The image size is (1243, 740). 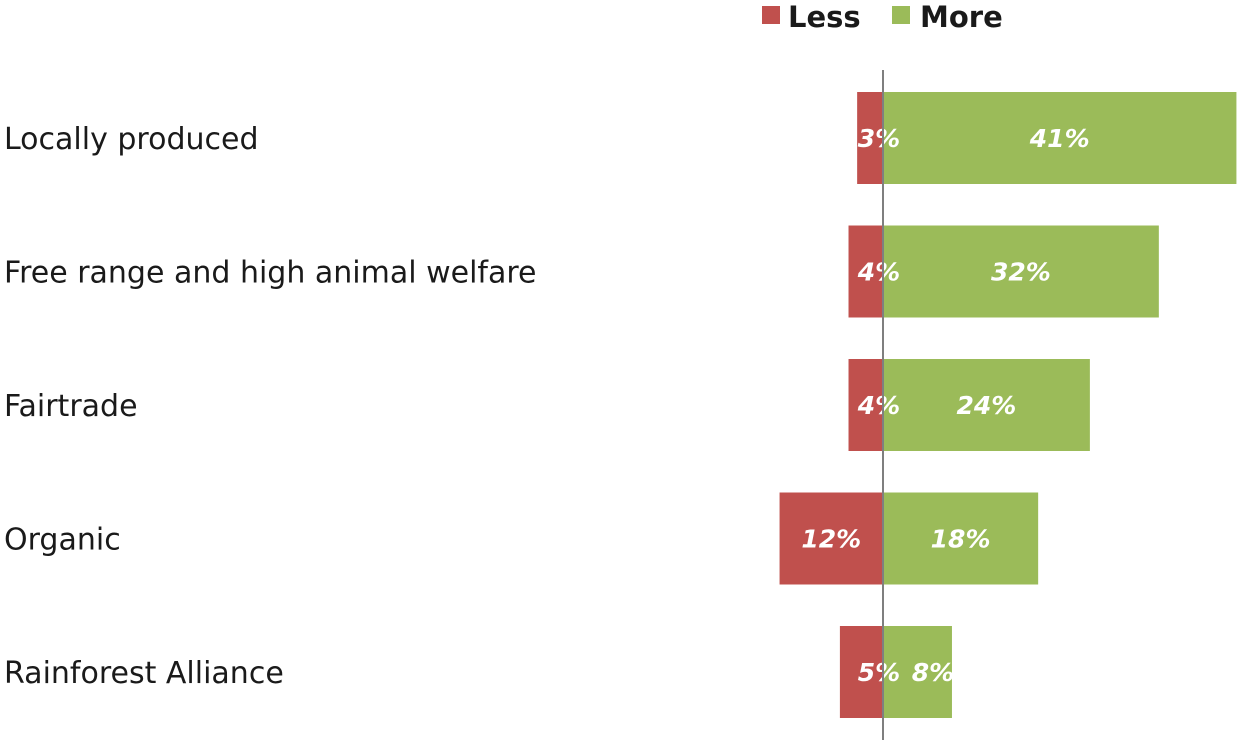 What do you see at coordinates (824, 17) in the screenshot?
I see `legend-label-less: Less` at bounding box center [824, 17].